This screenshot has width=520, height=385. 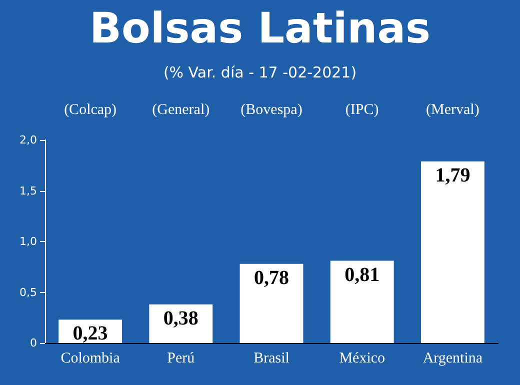 What do you see at coordinates (90, 333) in the screenshot?
I see `data-label: 0,23` at bounding box center [90, 333].